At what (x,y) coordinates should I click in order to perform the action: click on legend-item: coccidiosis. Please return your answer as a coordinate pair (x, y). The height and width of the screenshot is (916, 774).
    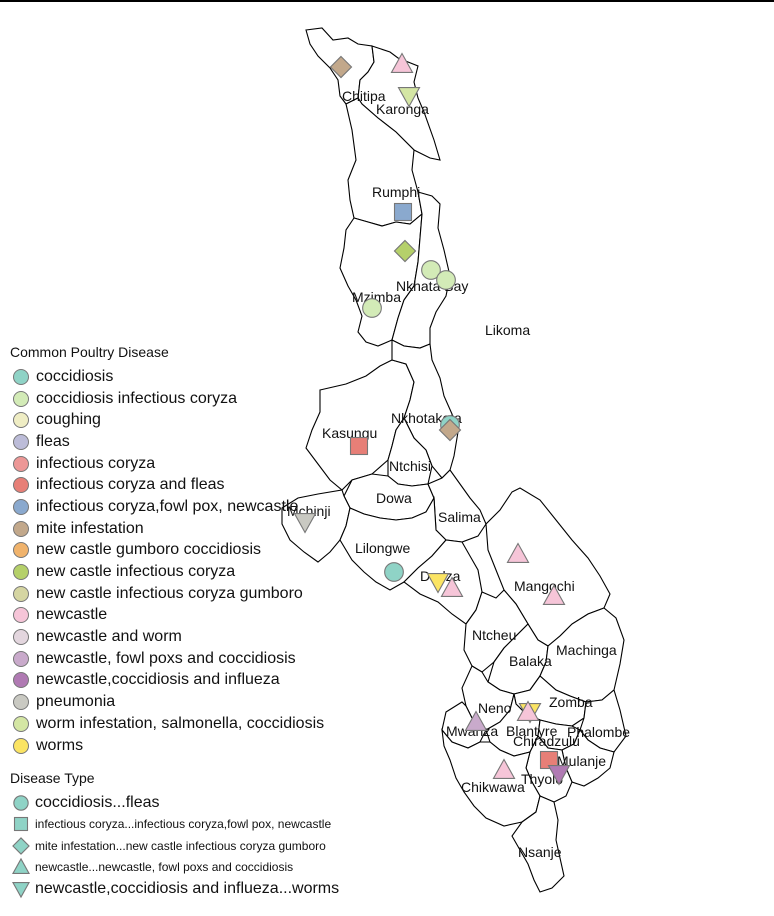
    Looking at the image, I should click on (195, 377).